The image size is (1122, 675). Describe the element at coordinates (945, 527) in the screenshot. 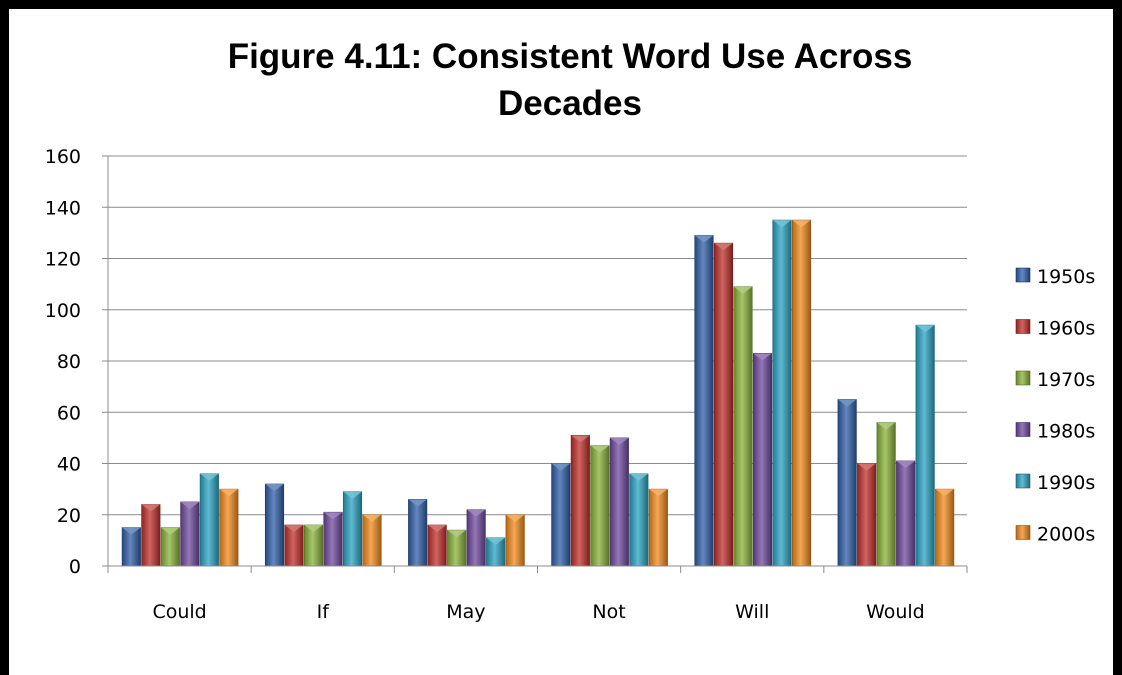

I see `bar-2000s-Would` at that location.